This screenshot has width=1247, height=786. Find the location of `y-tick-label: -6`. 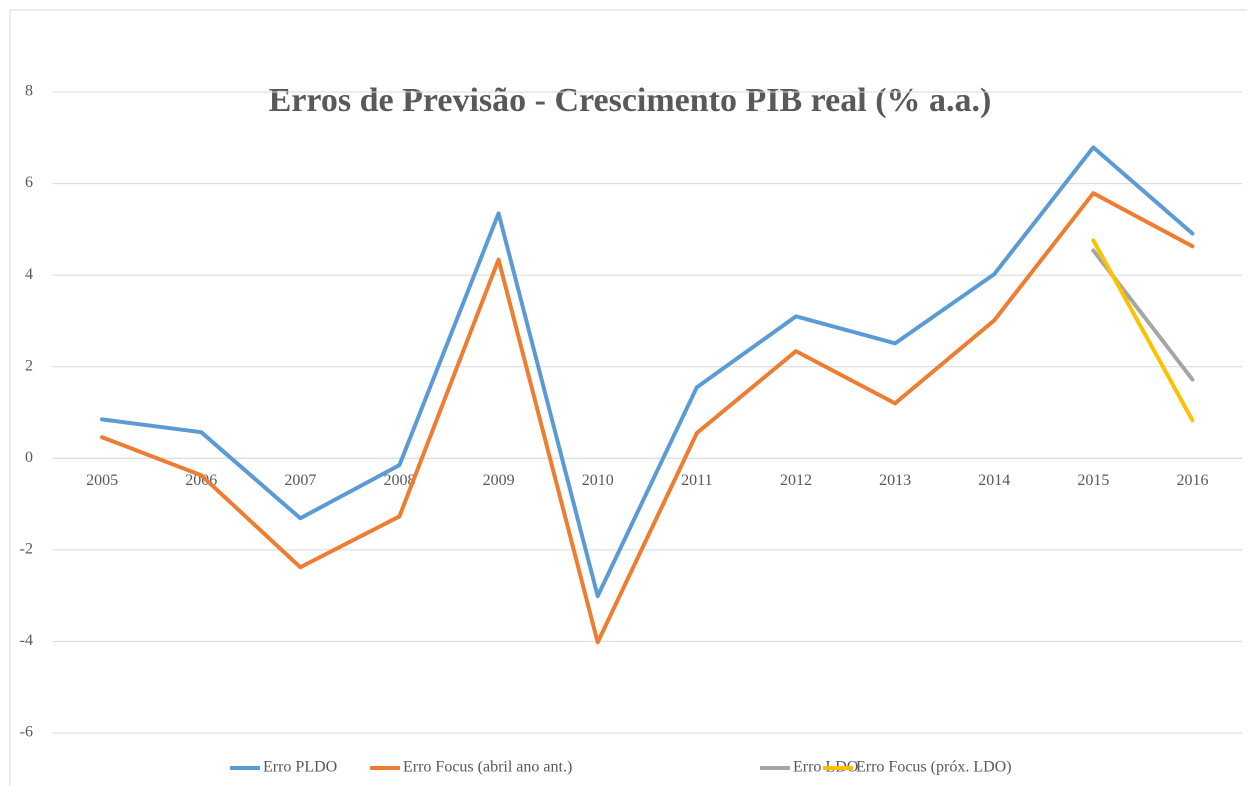

y-tick-label: -6 is located at coordinates (26, 732).